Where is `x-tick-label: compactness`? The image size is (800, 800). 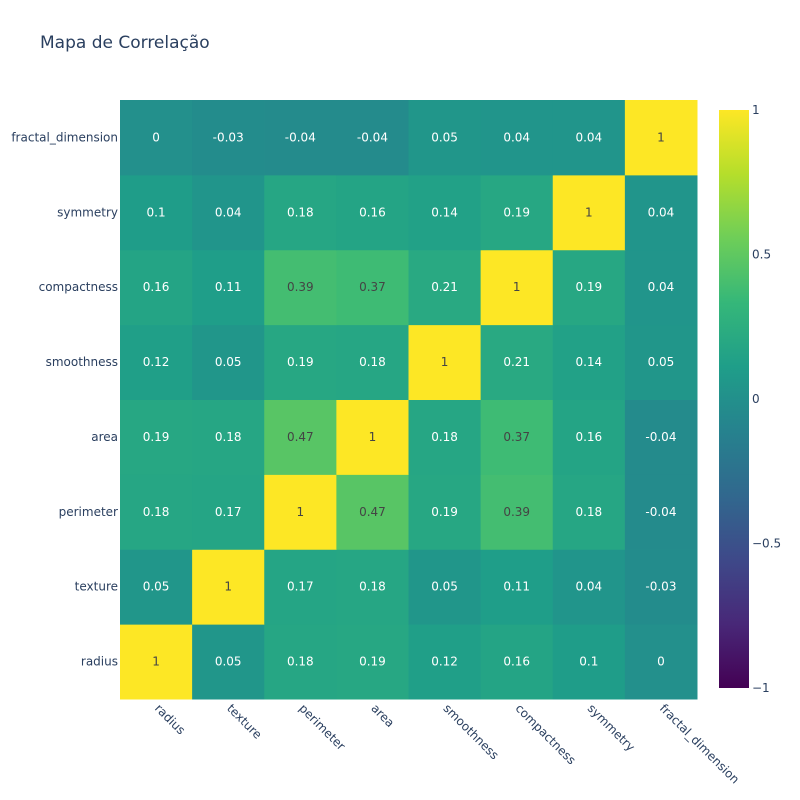
x-tick-label: compactness is located at coordinates (546, 734).